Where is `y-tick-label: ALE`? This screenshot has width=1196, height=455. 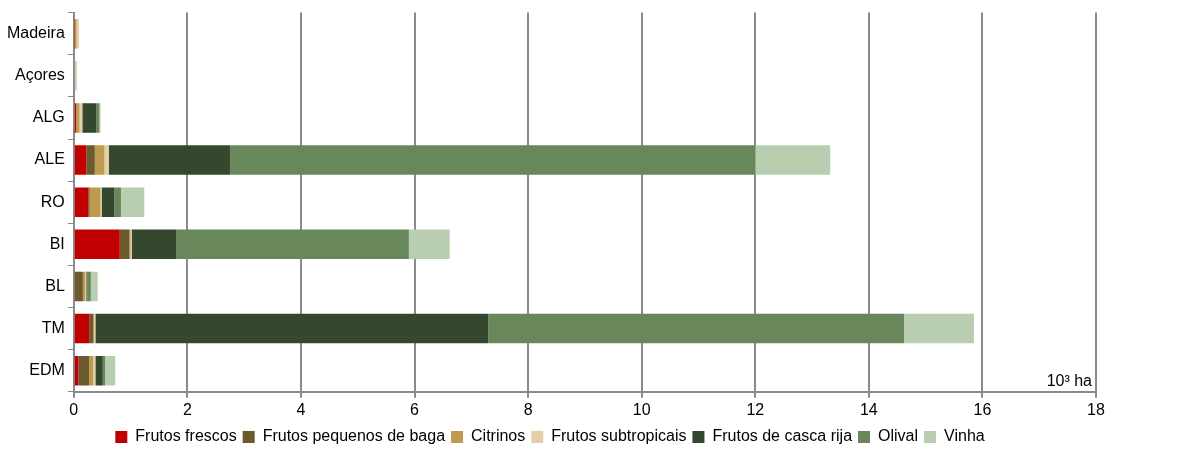
y-tick-label: ALE is located at coordinates (49, 159).